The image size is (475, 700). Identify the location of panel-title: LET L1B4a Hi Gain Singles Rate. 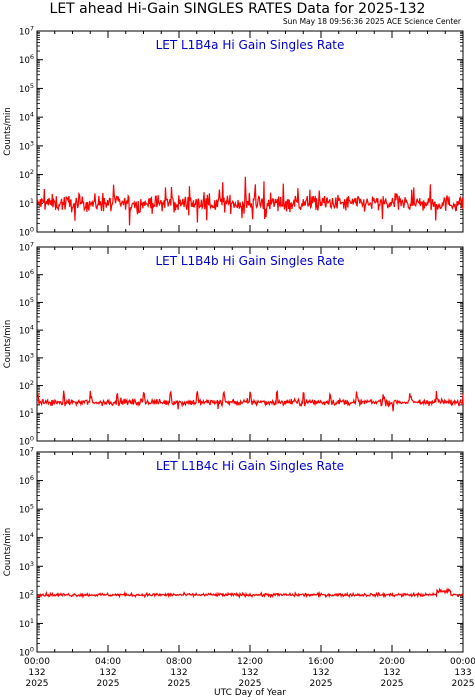
(250, 45).